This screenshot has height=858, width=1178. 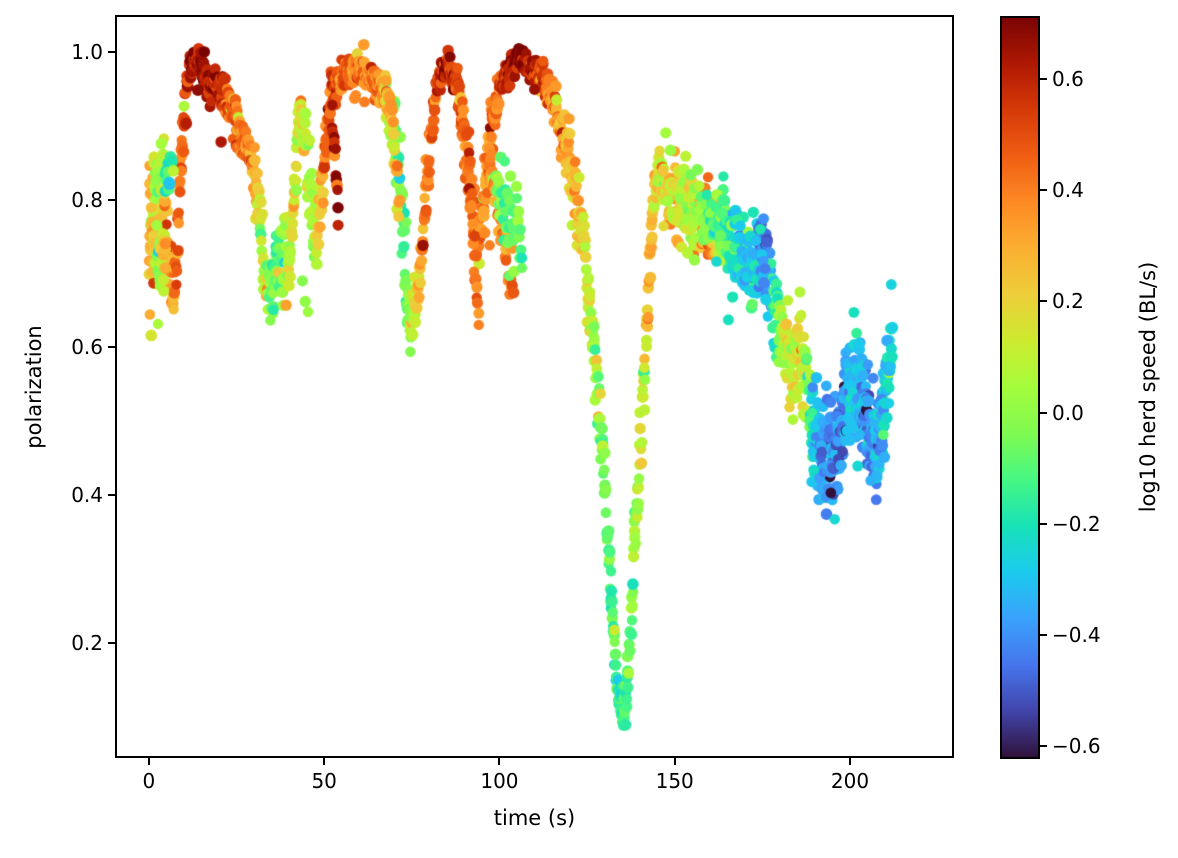 I want to click on colorbar, so click(x=1020, y=387).